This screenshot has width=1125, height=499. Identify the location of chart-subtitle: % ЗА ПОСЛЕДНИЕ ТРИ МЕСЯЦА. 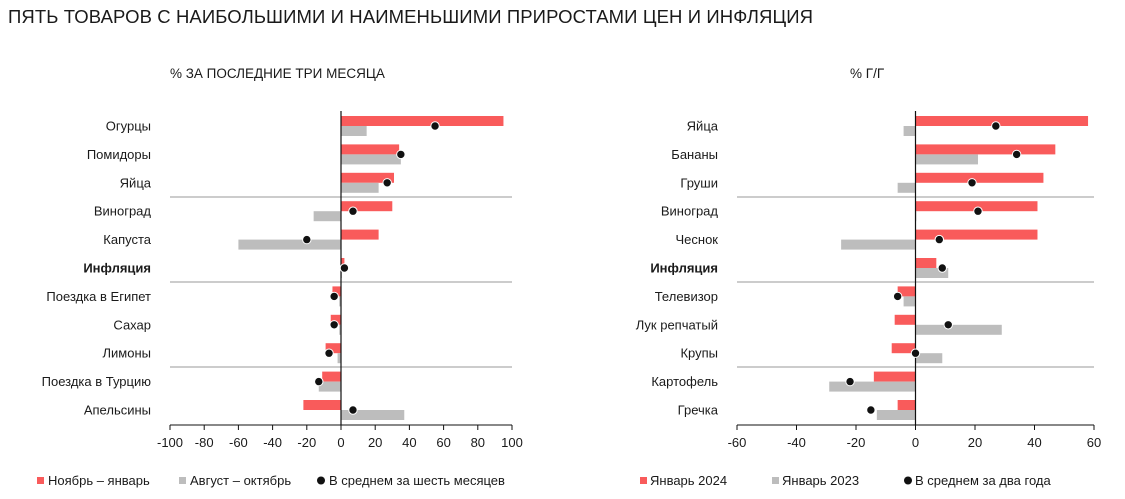
(277, 73).